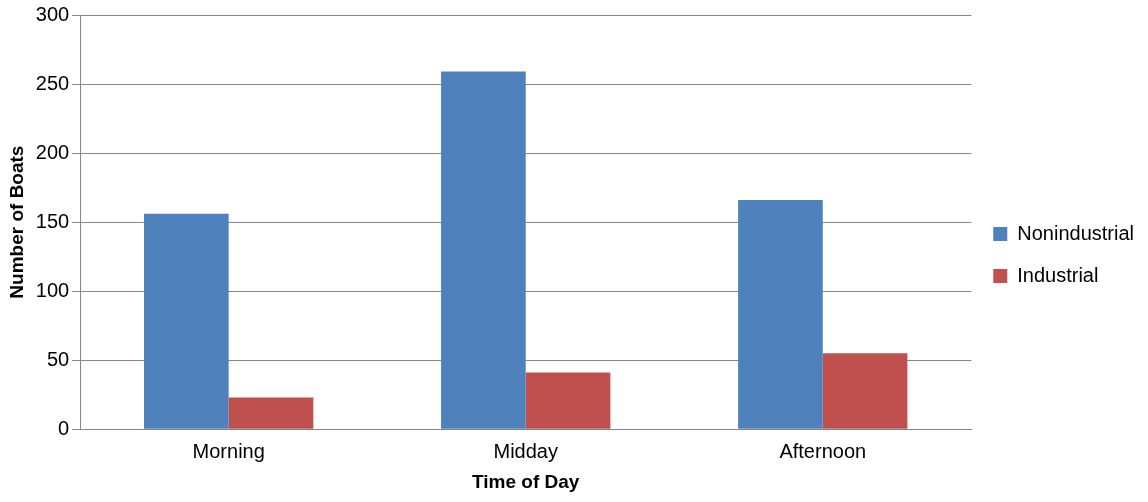 This screenshot has height=502, width=1148. What do you see at coordinates (52, 13) in the screenshot?
I see `y-tick-label: 300` at bounding box center [52, 13].